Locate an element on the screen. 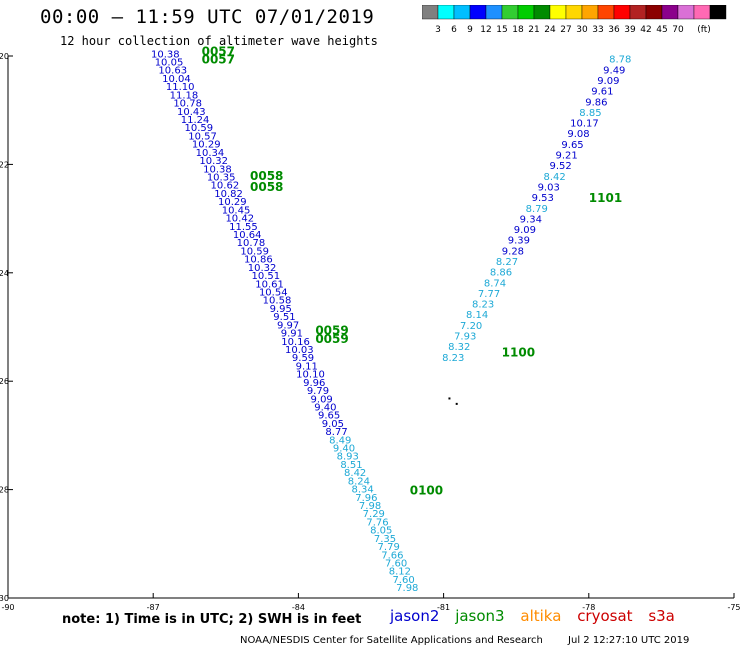 This screenshot has height=650, width=740. wave-height-label: 9.79 is located at coordinates (318, 391).